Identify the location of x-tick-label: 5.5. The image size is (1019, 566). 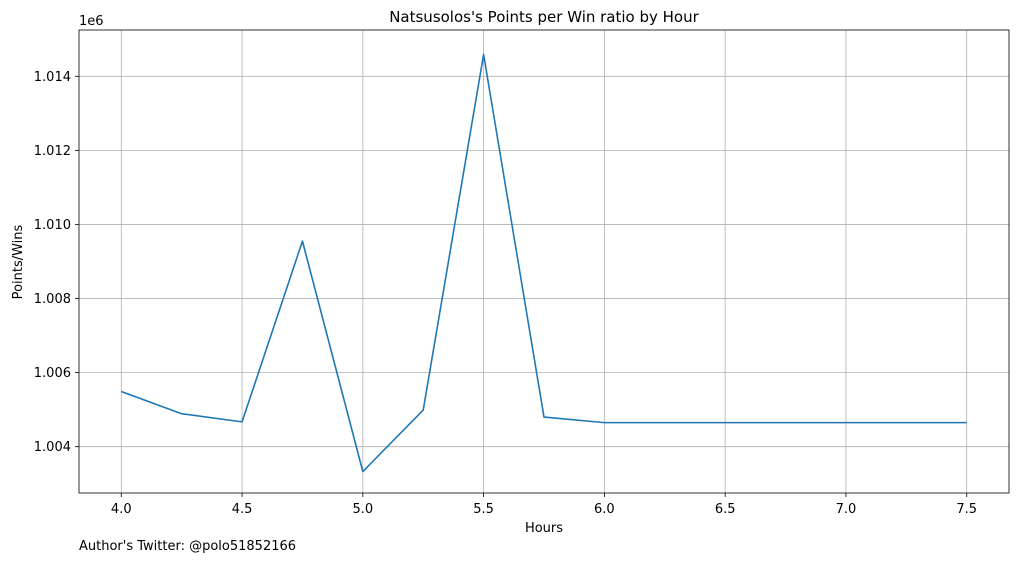
(483, 509).